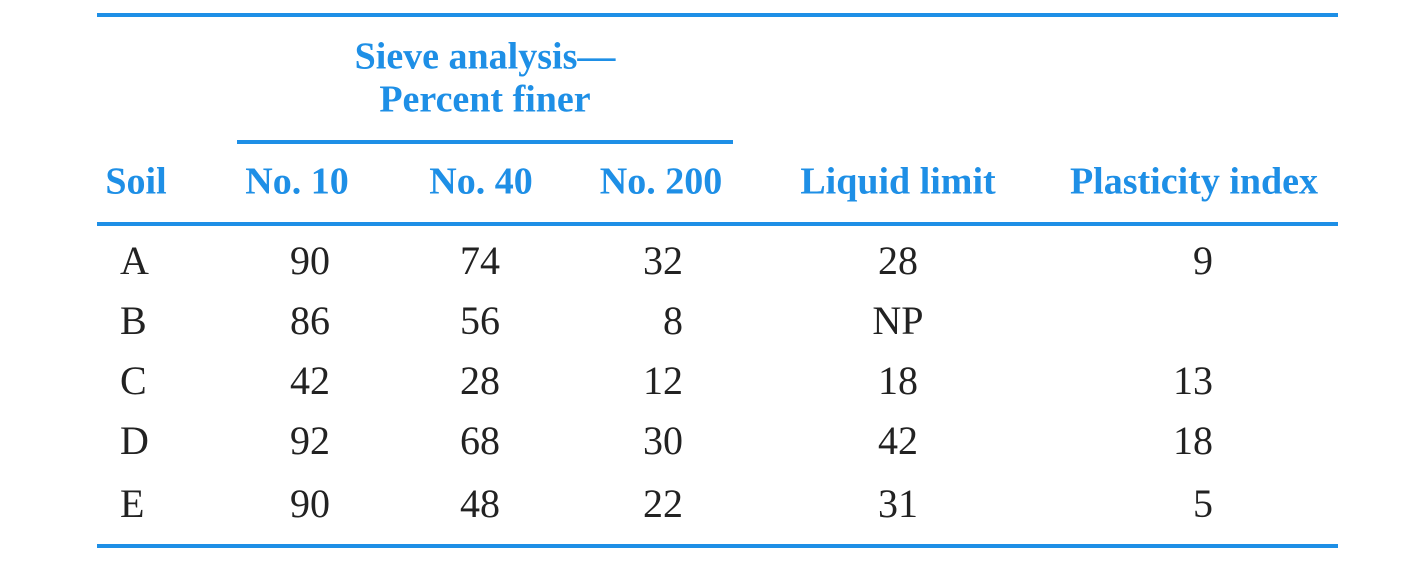 This screenshot has height=572, width=1419. What do you see at coordinates (135, 182) in the screenshot?
I see `column-header: Soil` at bounding box center [135, 182].